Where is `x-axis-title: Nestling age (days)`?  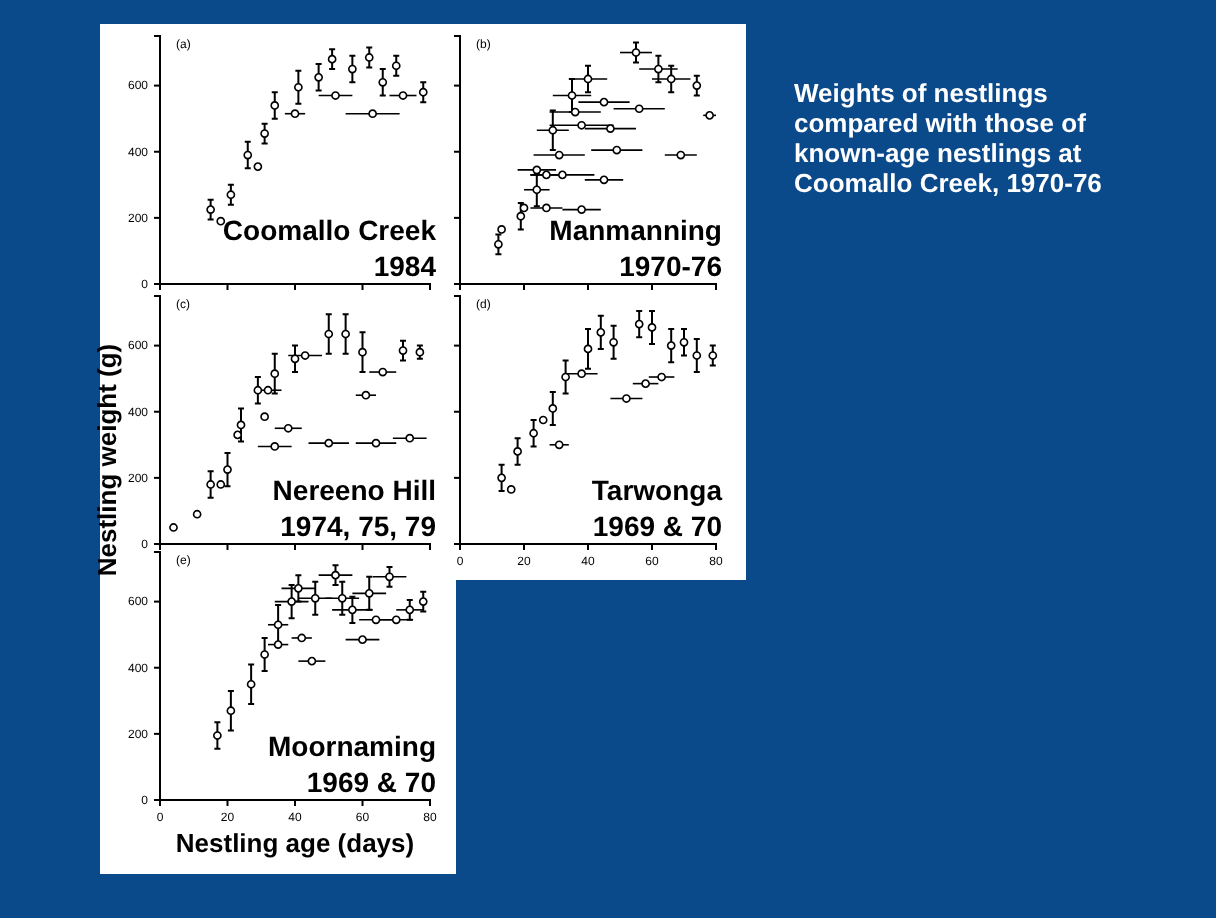
x-axis-title: Nestling age (days) is located at coordinates (295, 843).